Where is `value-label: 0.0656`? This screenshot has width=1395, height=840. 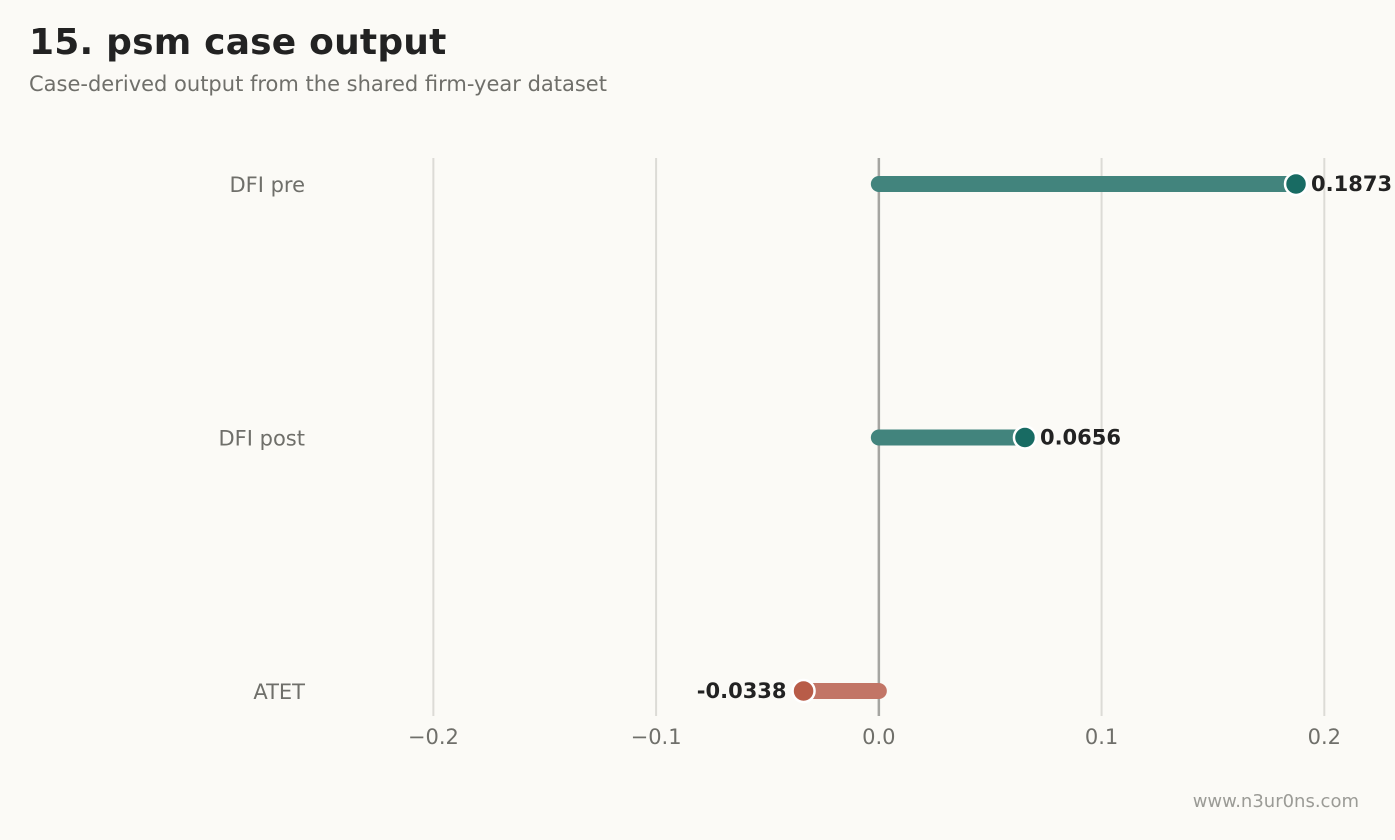
value-label: 0.0656 is located at coordinates (1080, 438).